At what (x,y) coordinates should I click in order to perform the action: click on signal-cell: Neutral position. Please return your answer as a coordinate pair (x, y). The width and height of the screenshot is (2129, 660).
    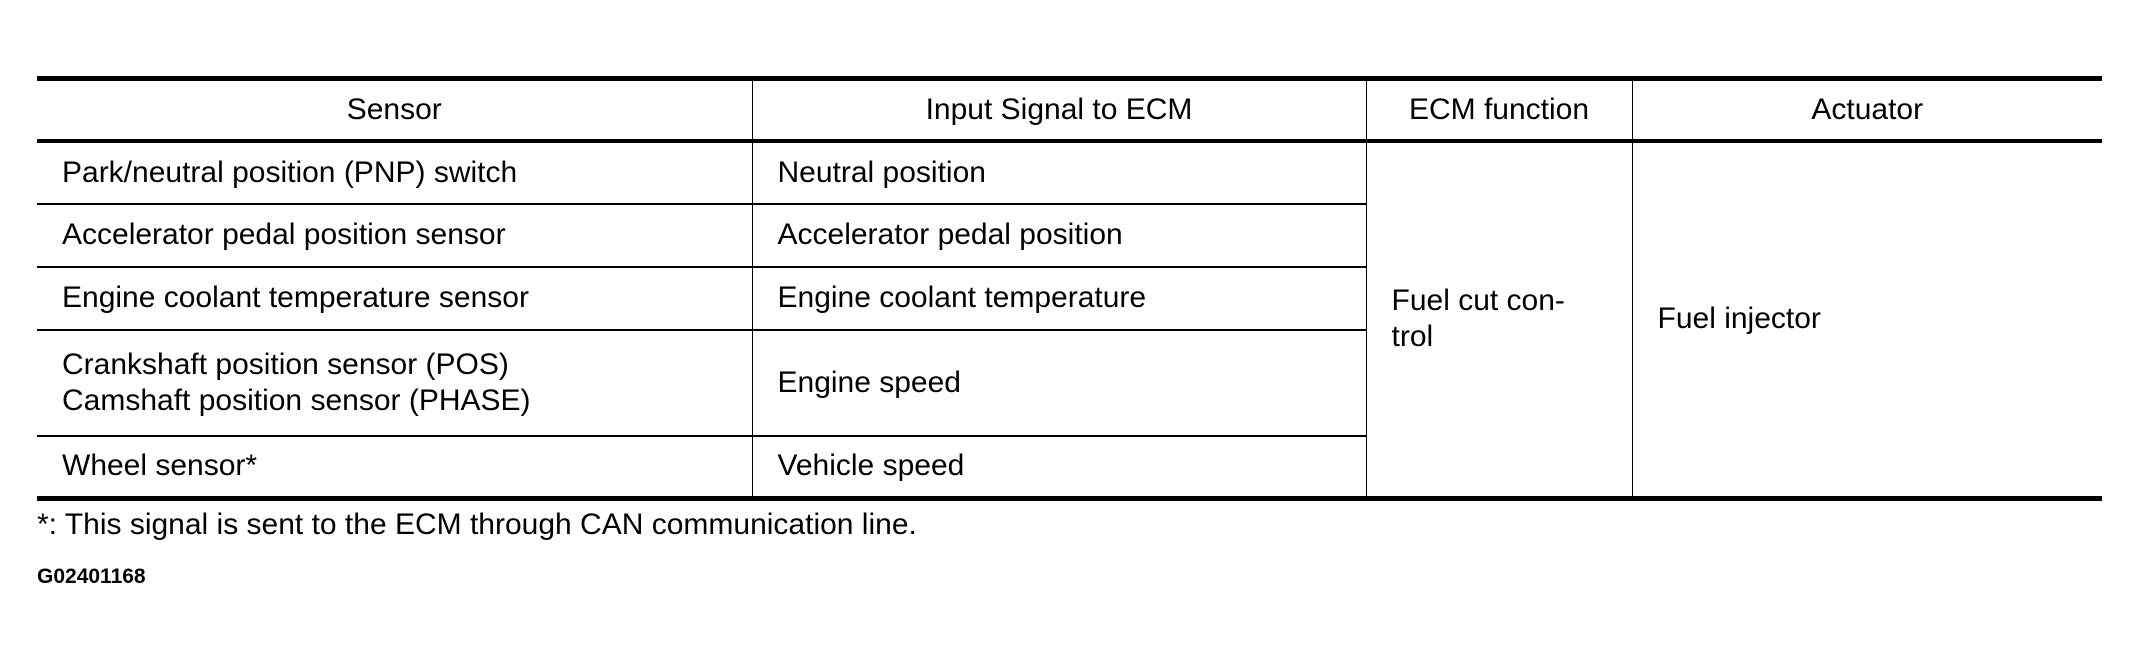
    Looking at the image, I should click on (1059, 172).